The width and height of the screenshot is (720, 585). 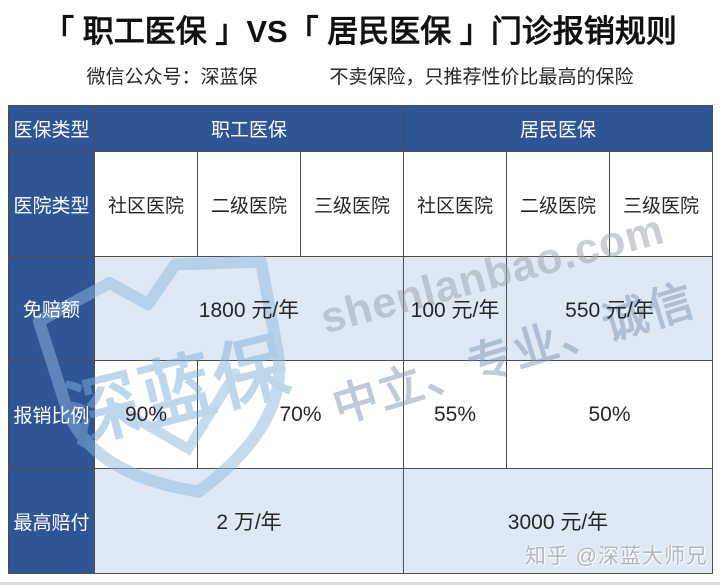 I want to click on page-title: 「 职工医保 」VS「 居民医保 」门诊报销规则, so click(x=360, y=31).